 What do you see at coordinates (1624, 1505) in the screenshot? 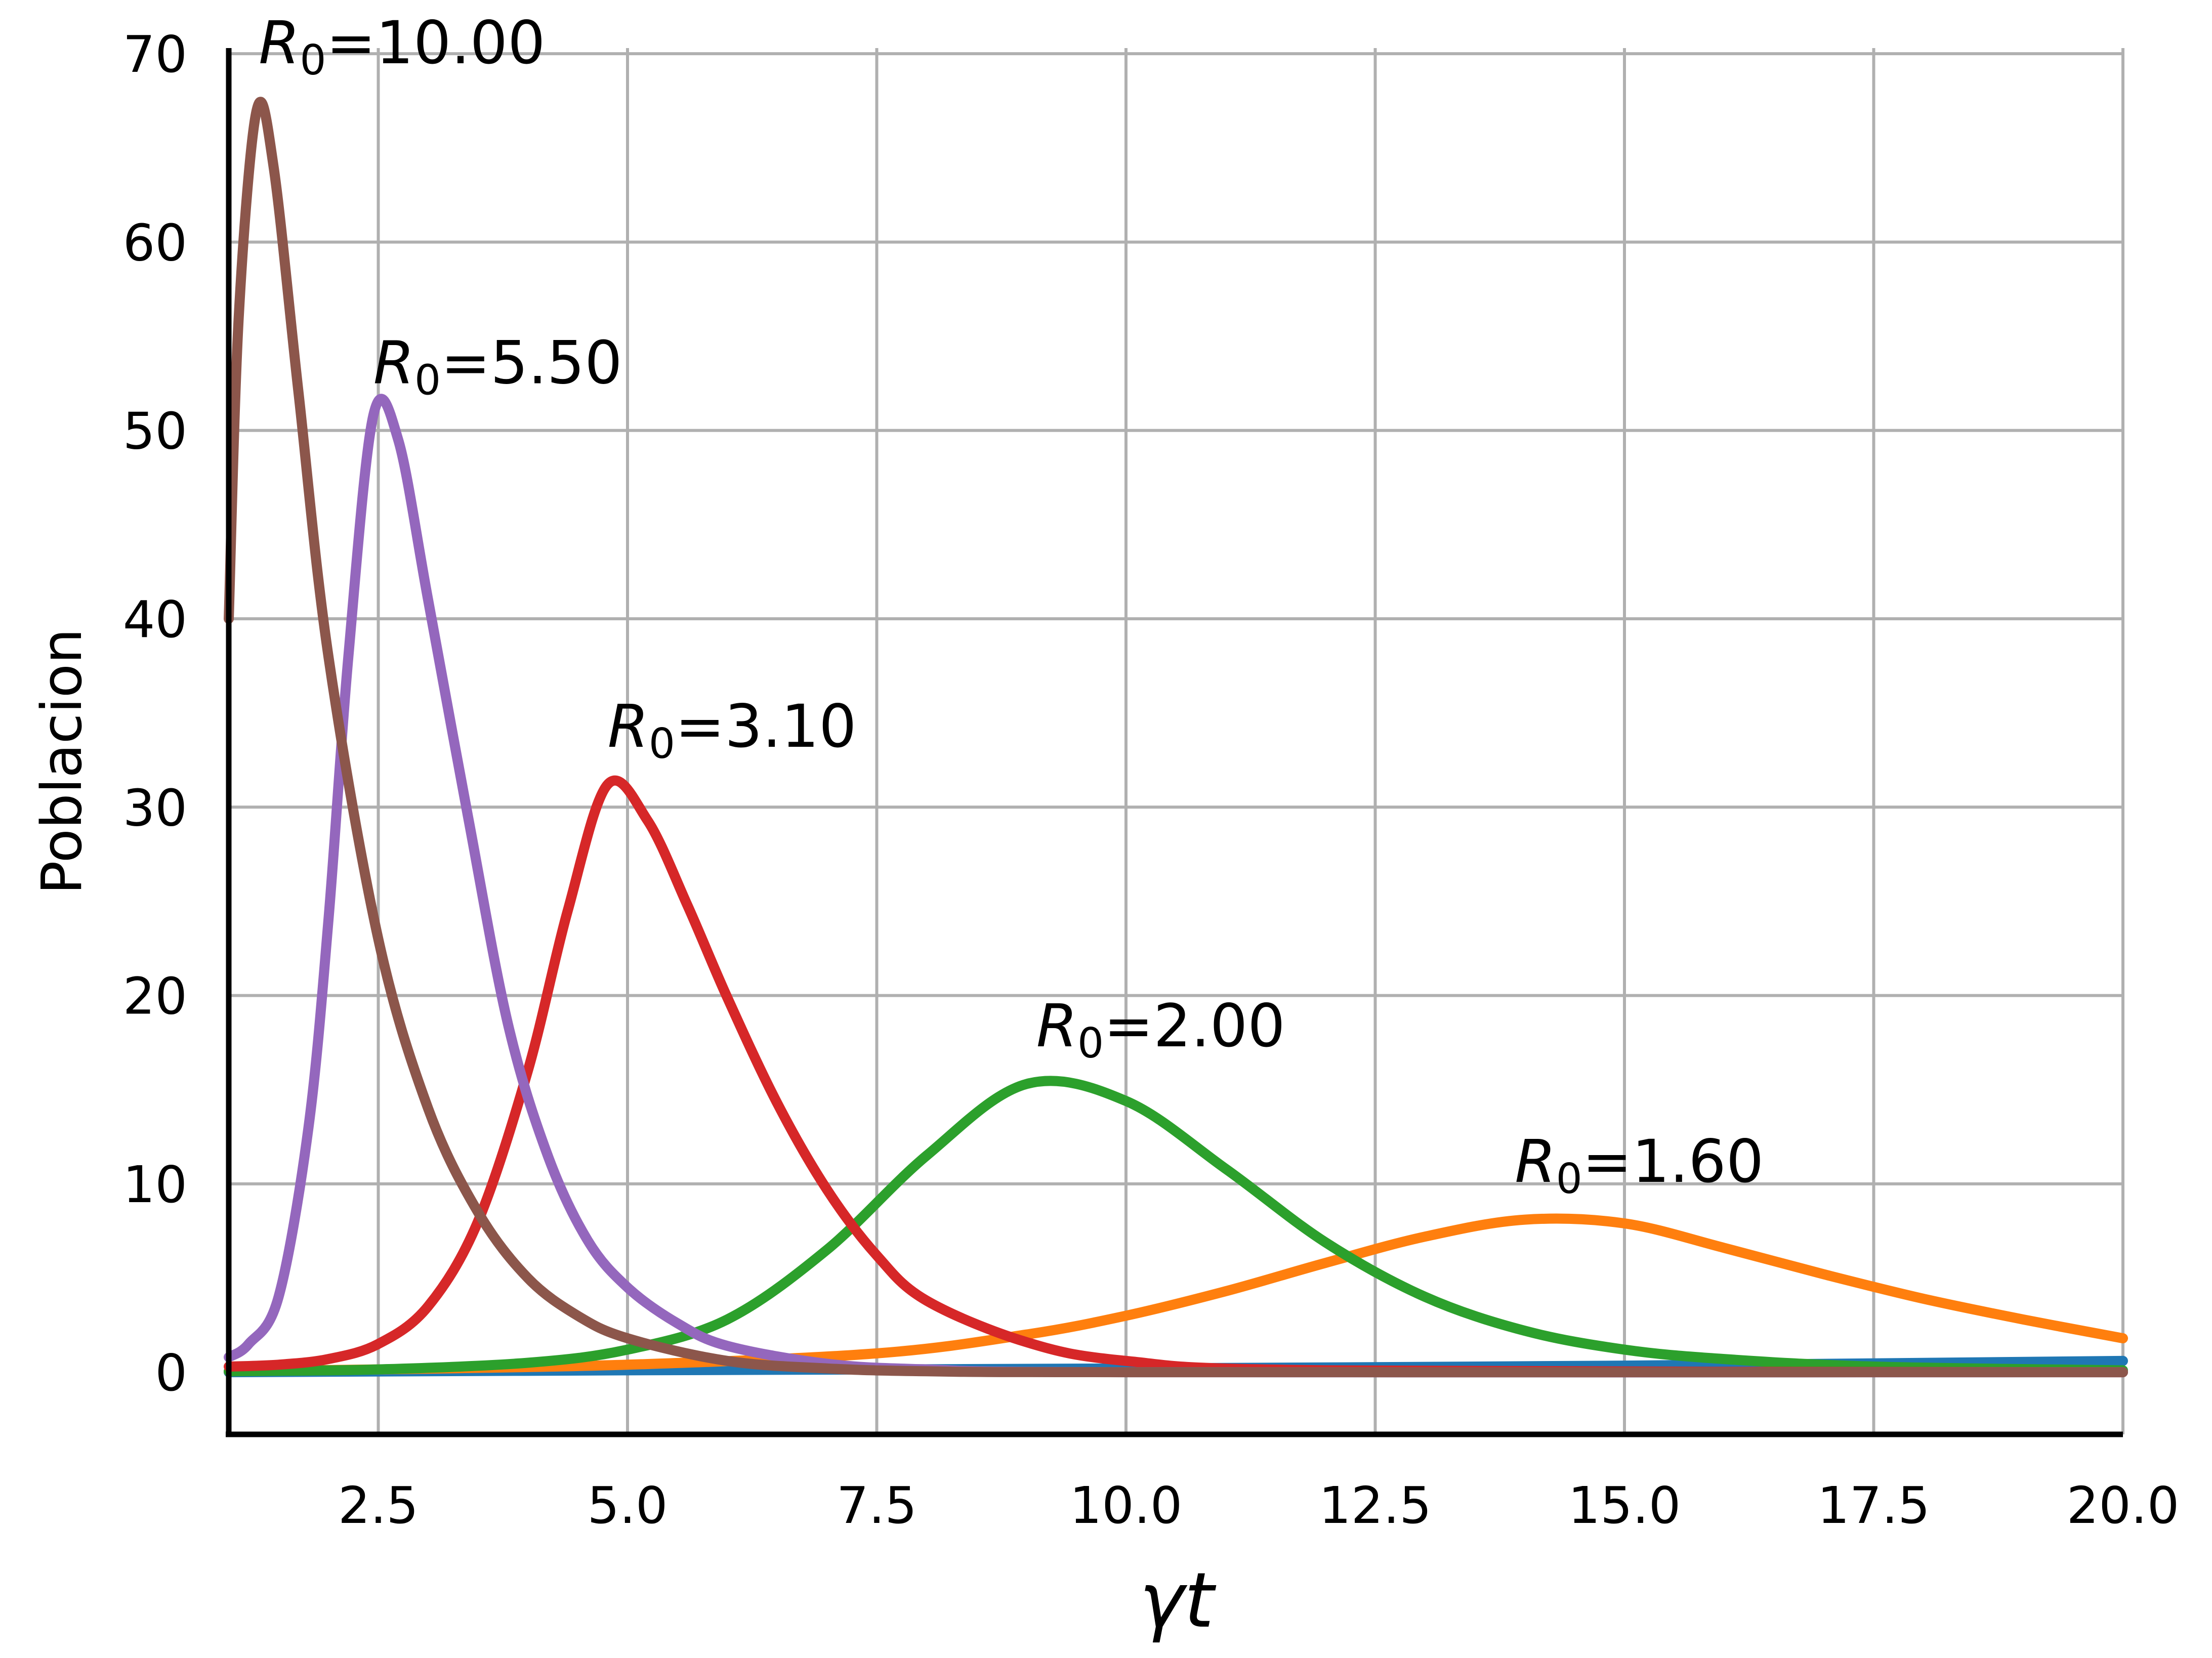
I see `x-tick-label: 15.0` at bounding box center [1624, 1505].